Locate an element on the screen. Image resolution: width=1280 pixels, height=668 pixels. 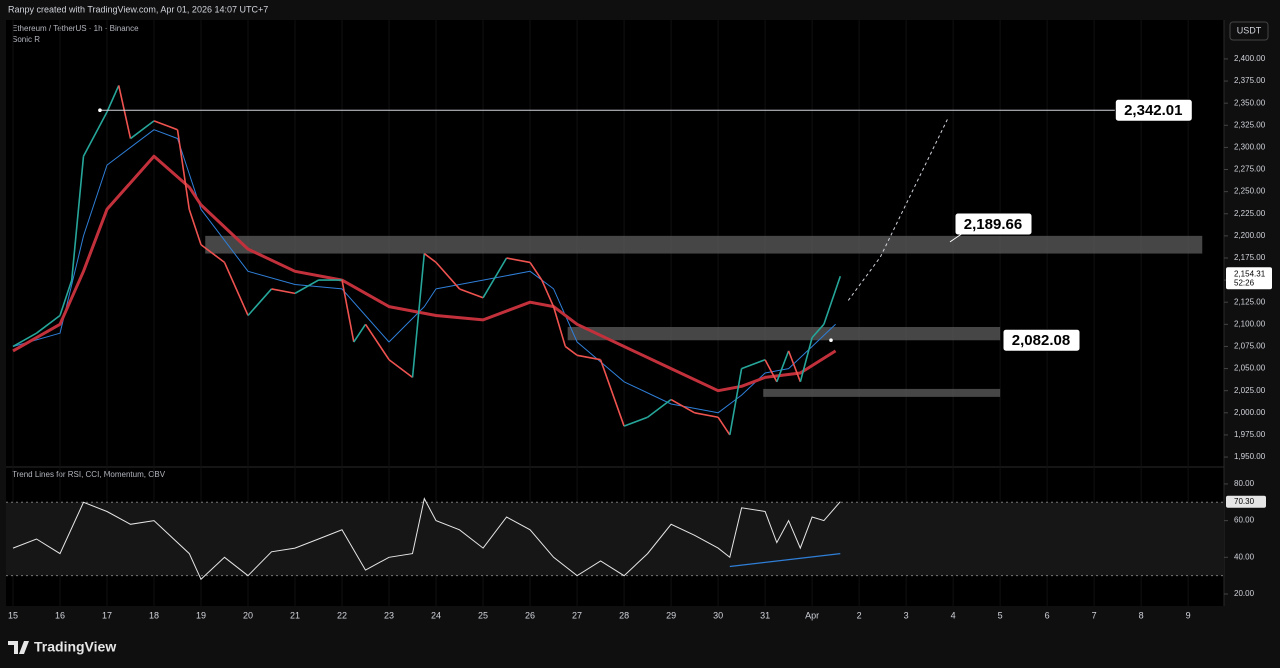
x-tick-label: 19 is located at coordinates (201, 615).